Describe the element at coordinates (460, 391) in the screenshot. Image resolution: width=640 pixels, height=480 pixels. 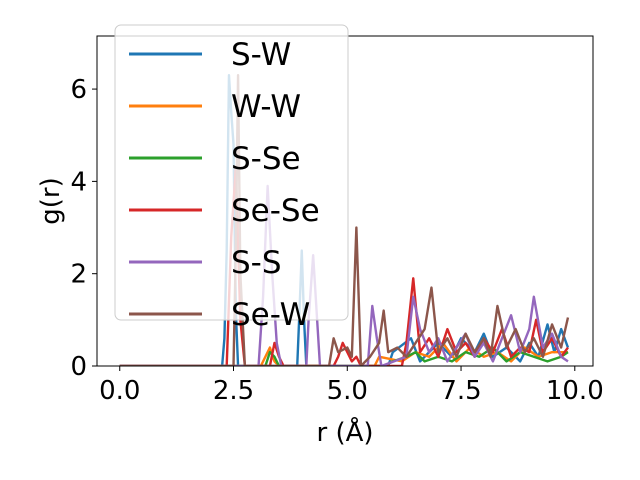
I see `x-tick-label: 7.5` at that location.